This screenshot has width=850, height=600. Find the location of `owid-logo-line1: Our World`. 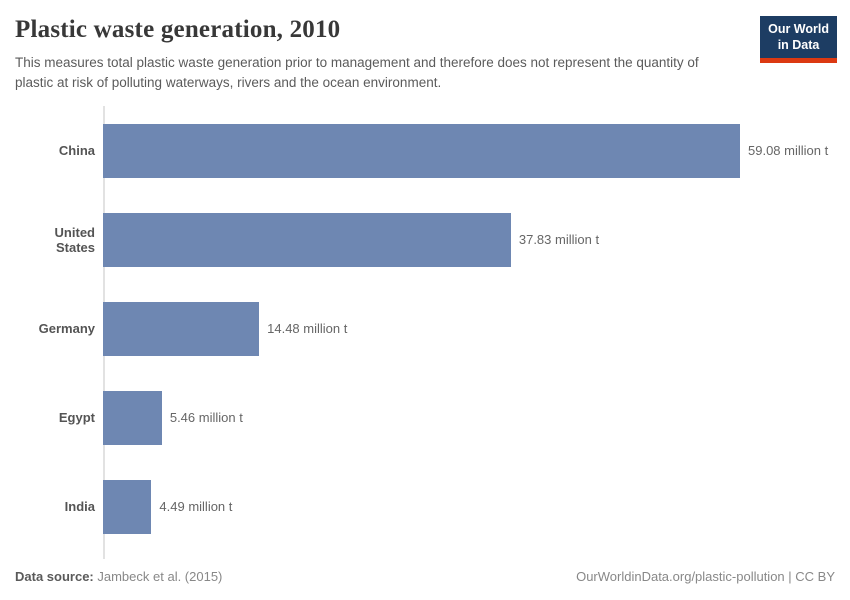

owid-logo-line1: Our World is located at coordinates (798, 29).